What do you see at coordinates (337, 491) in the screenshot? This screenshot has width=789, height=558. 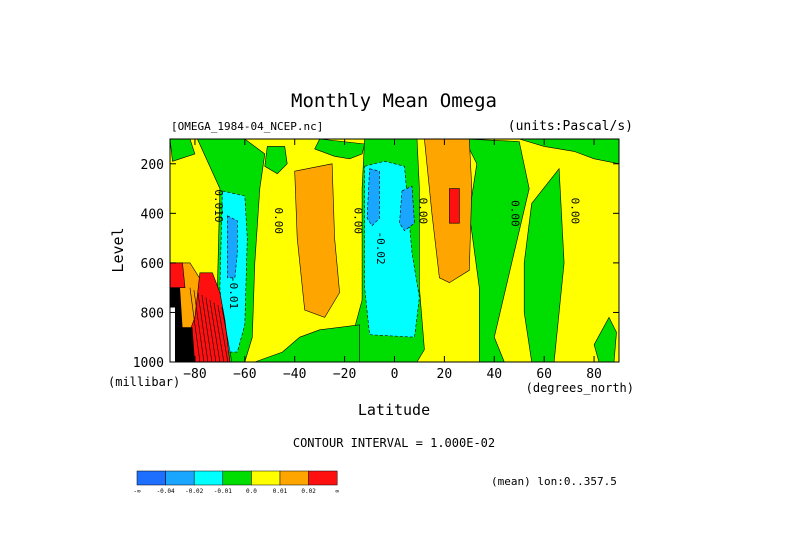 I see `color-scale-label: ∞` at bounding box center [337, 491].